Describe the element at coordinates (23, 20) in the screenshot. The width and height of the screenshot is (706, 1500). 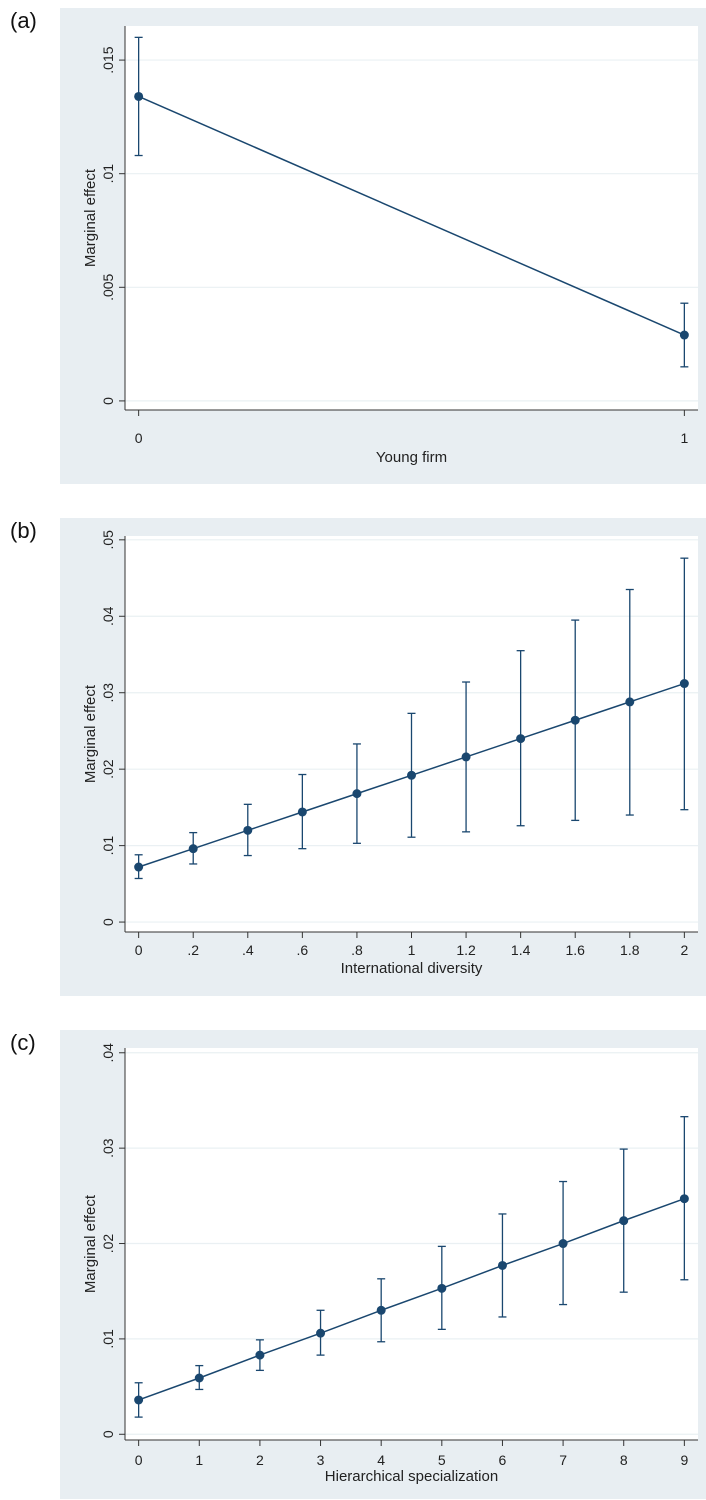
I see `panel-label-a: (a)` at that location.